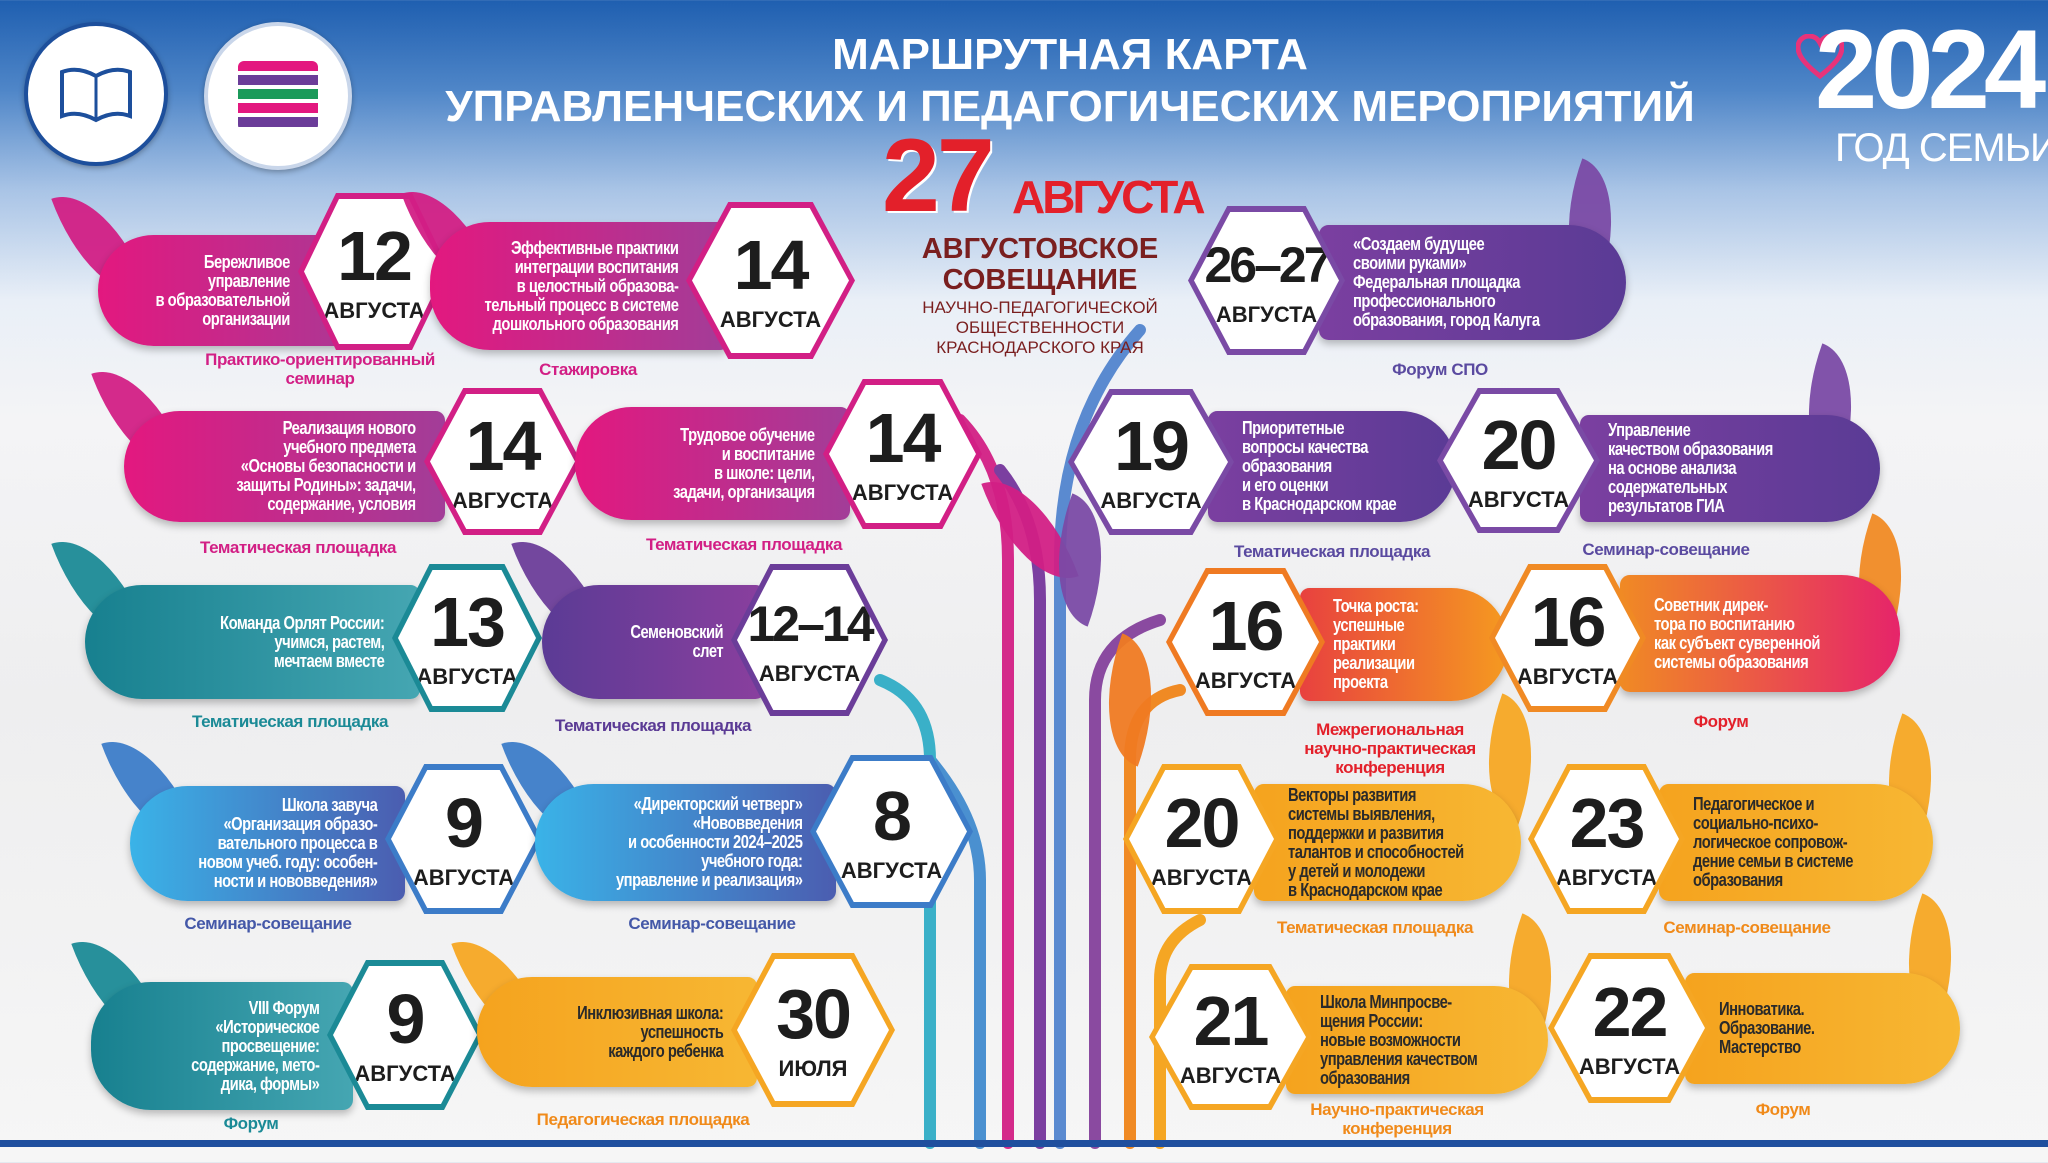  I want to click on event-title: Семеновский слет, so click(676, 641).